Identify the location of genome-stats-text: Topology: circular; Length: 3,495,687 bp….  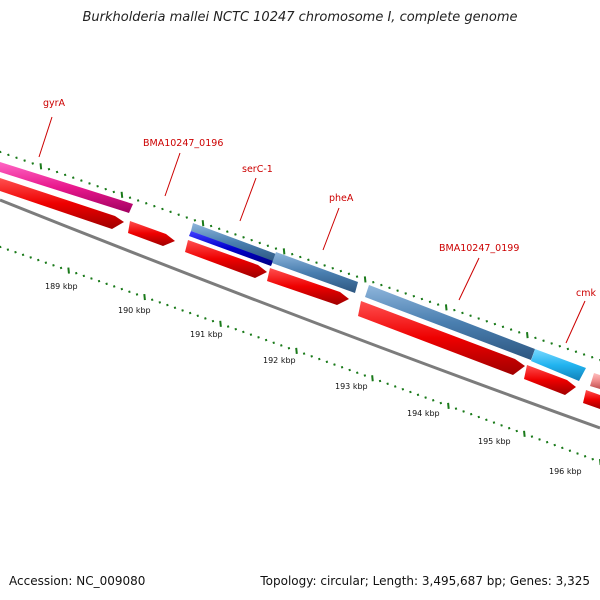
(425, 581).